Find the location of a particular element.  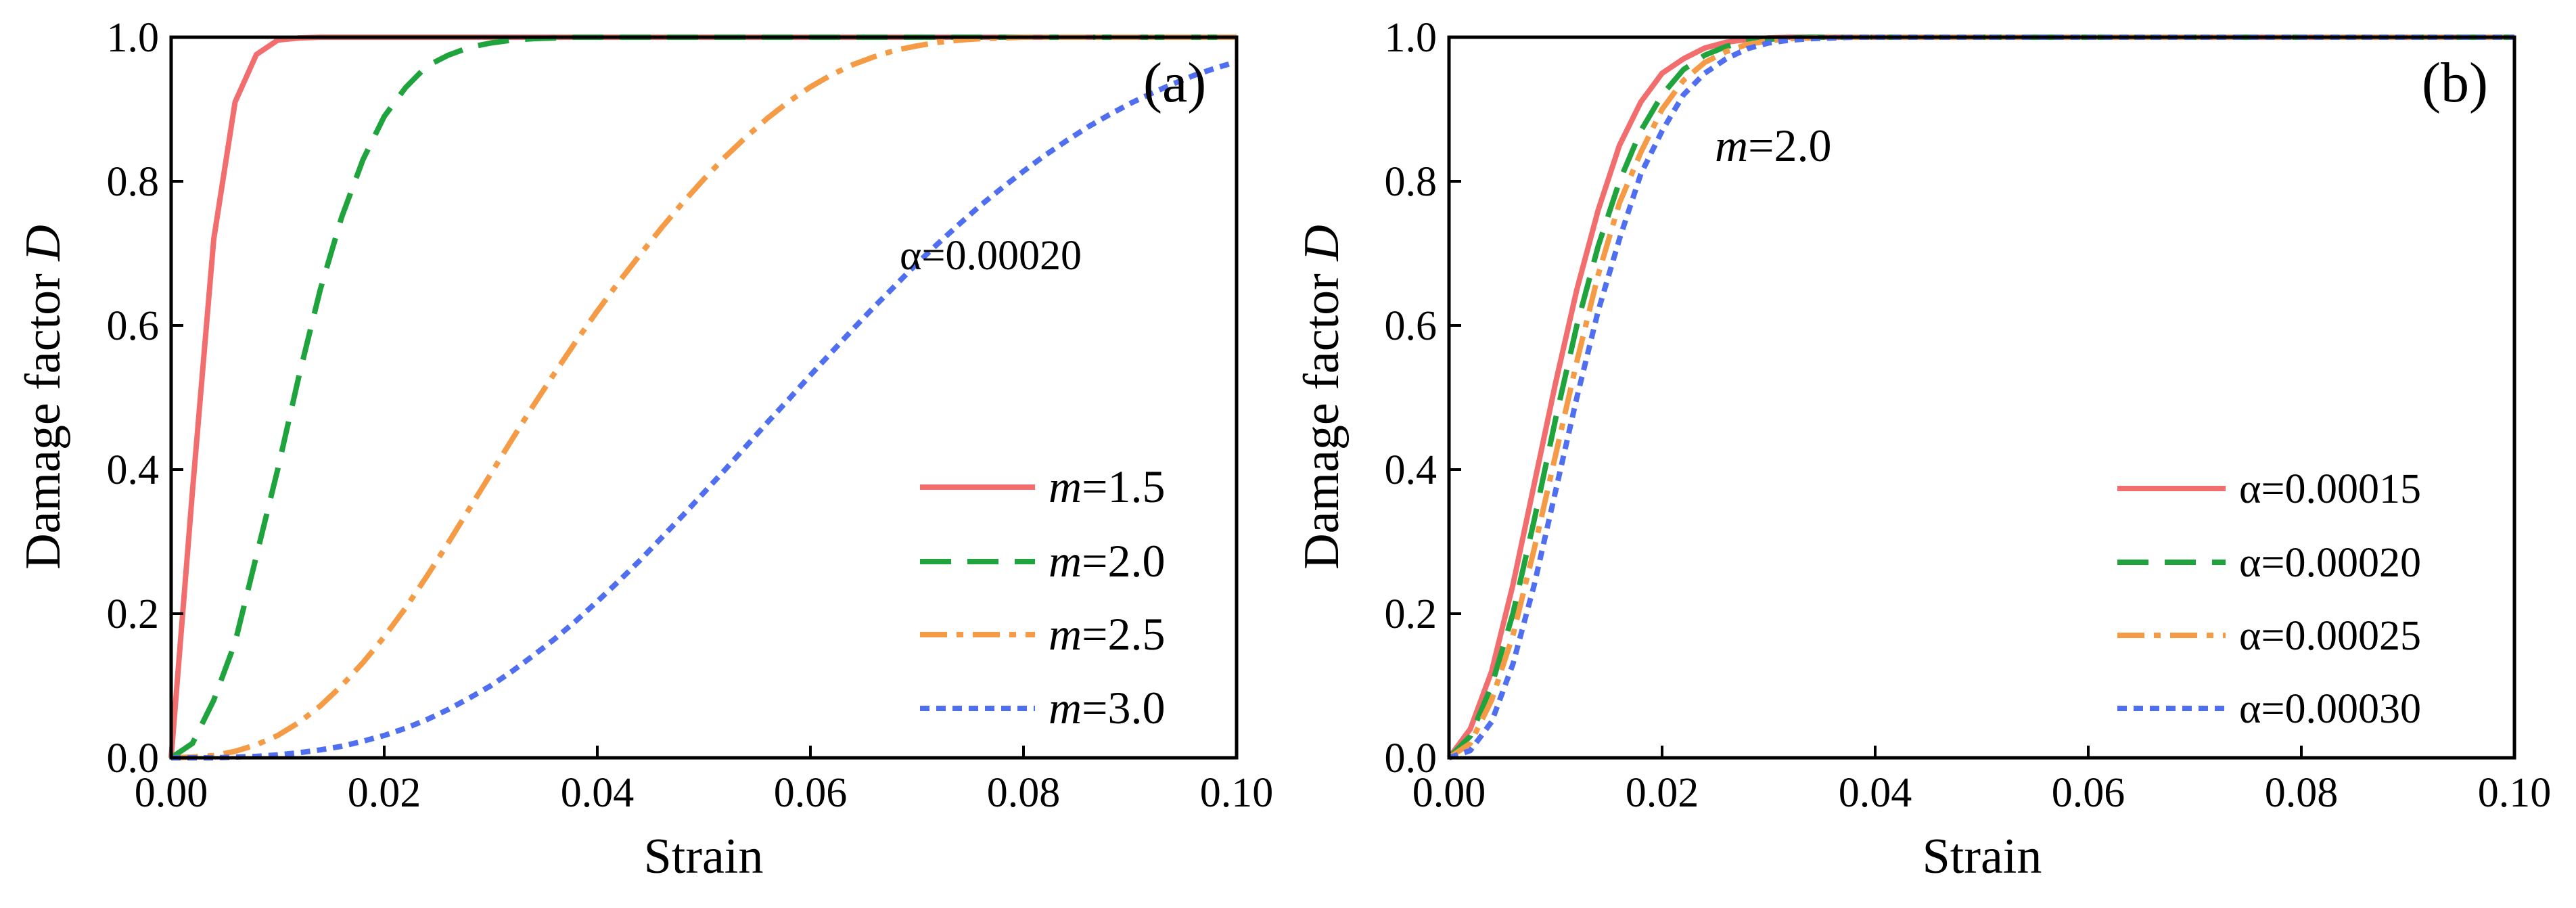

alpha-annotation-a: α=0.00020 is located at coordinates (991, 256).